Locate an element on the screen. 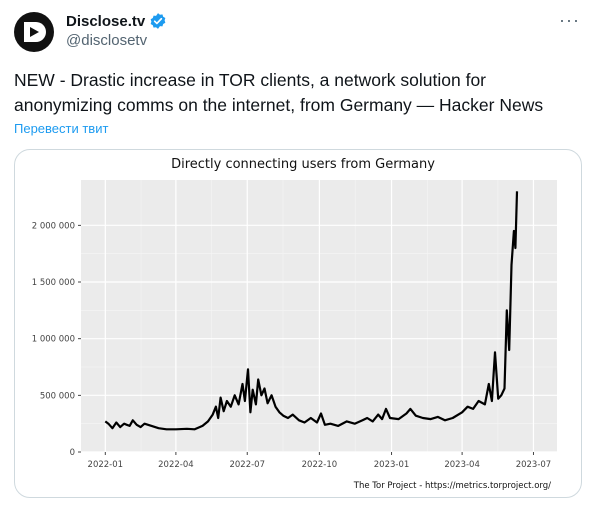  y-tick-label: 0 is located at coordinates (72, 453).